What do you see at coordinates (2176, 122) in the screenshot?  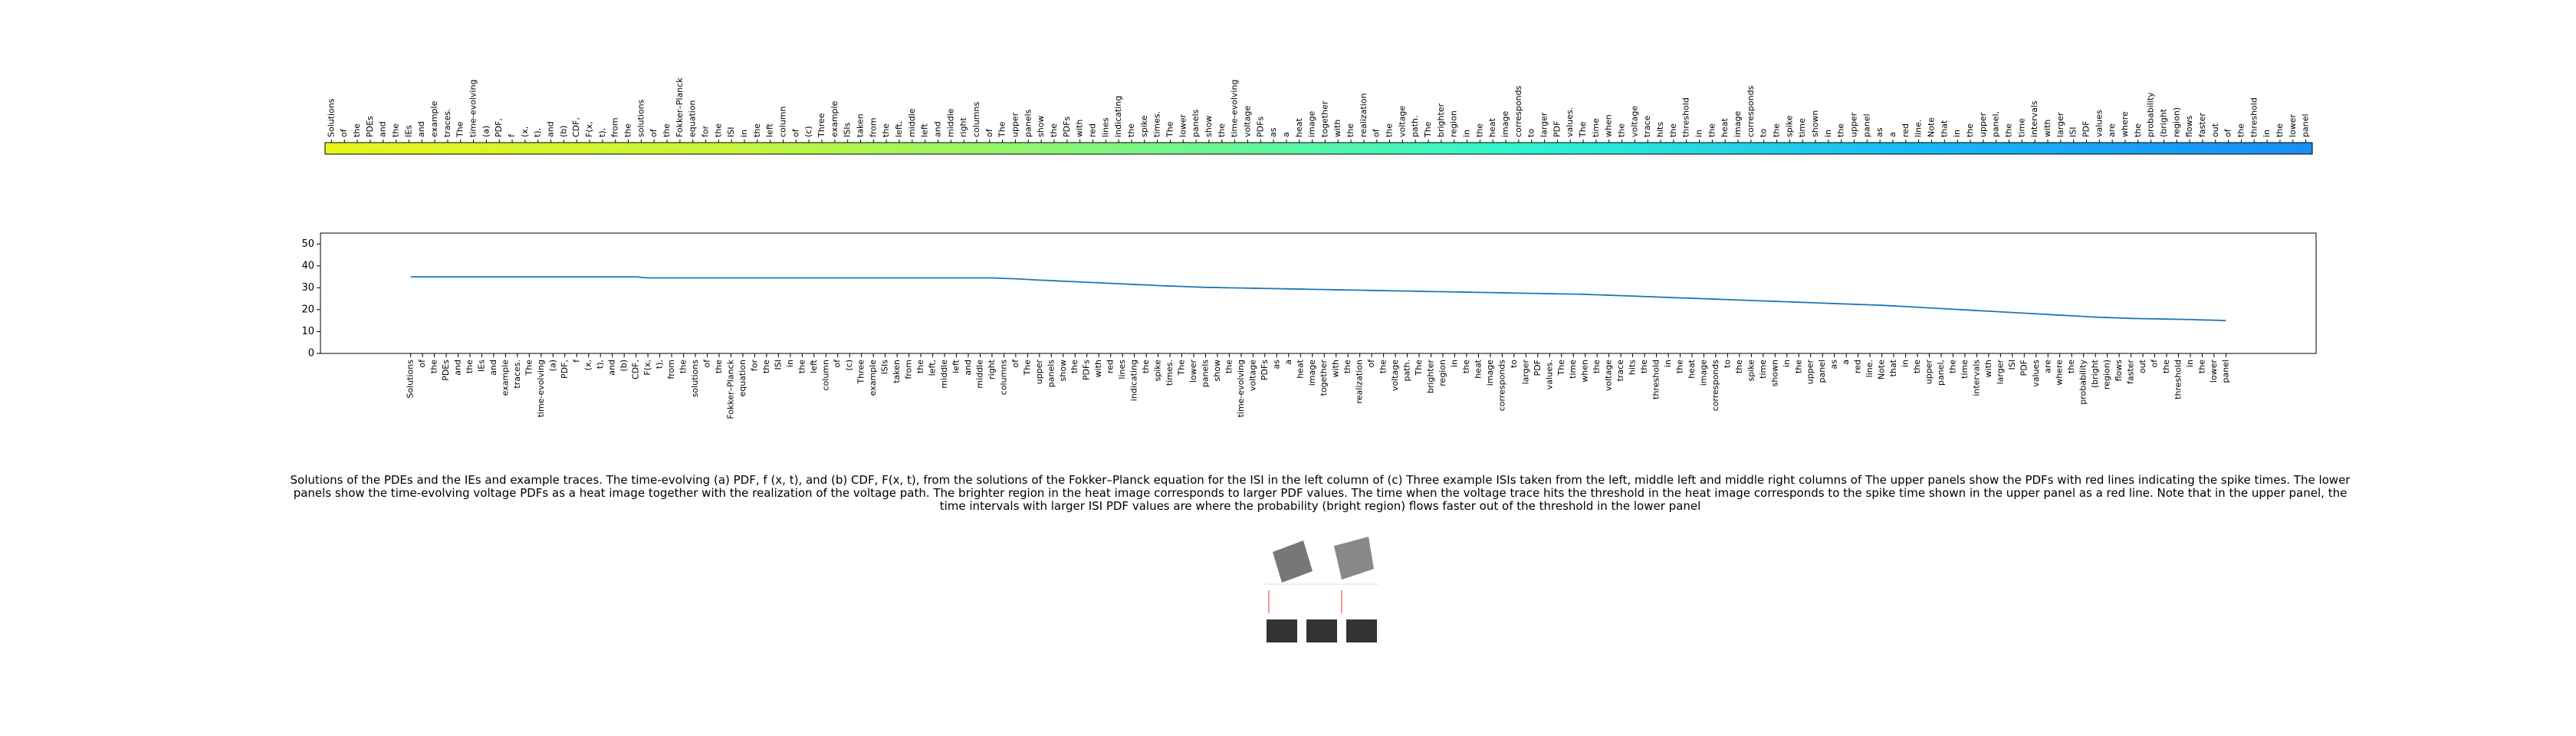 I see `colorbar-tick-label: region)` at bounding box center [2176, 122].